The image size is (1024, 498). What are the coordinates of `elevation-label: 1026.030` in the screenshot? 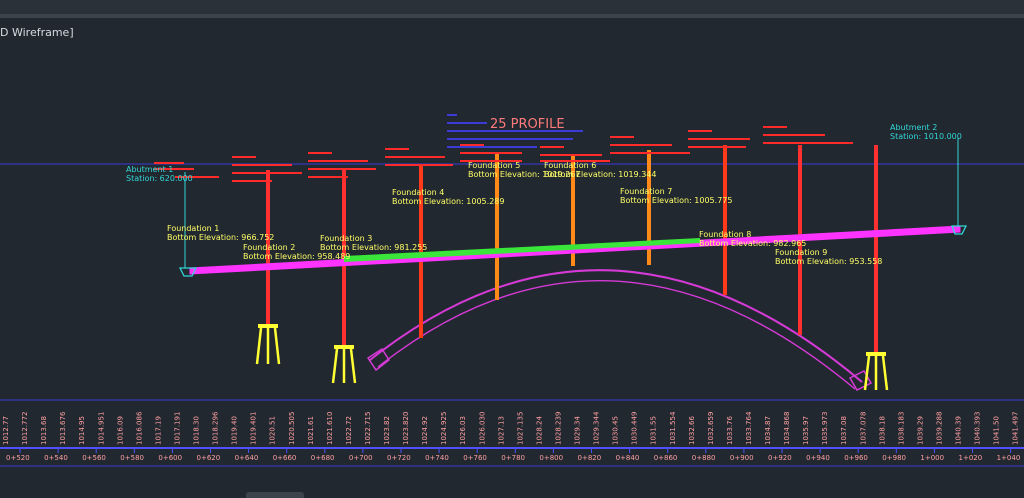 It's located at (482, 428).